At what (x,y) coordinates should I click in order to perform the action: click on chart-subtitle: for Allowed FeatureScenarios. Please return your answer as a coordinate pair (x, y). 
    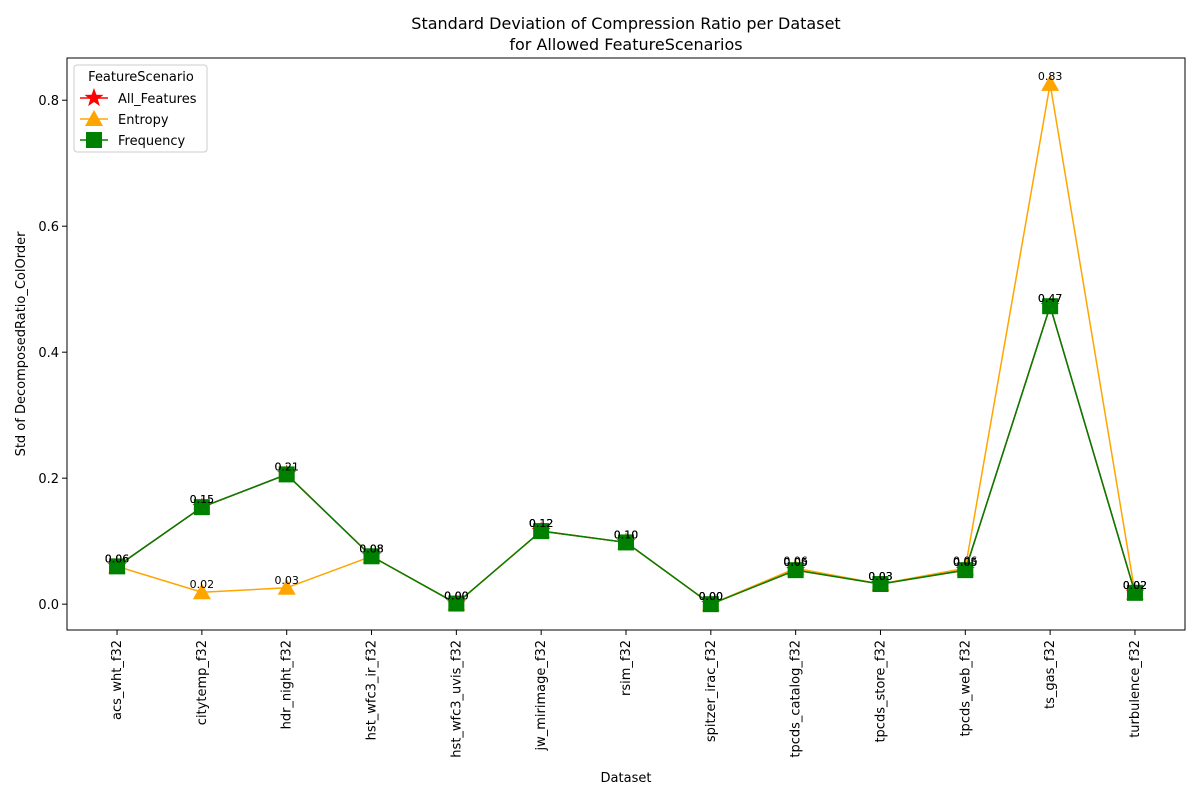
    Looking at the image, I should click on (625, 44).